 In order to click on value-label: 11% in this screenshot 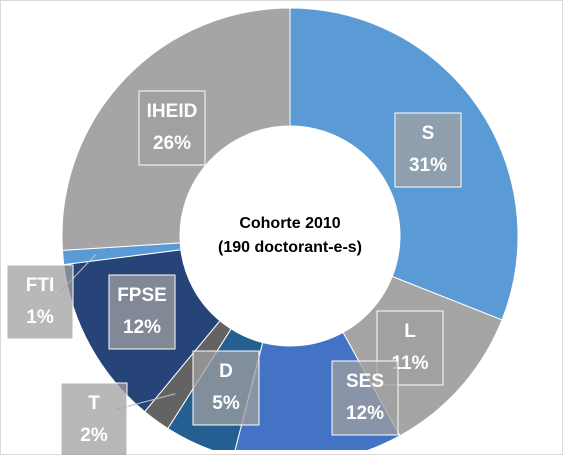, I will do `click(410, 363)`.